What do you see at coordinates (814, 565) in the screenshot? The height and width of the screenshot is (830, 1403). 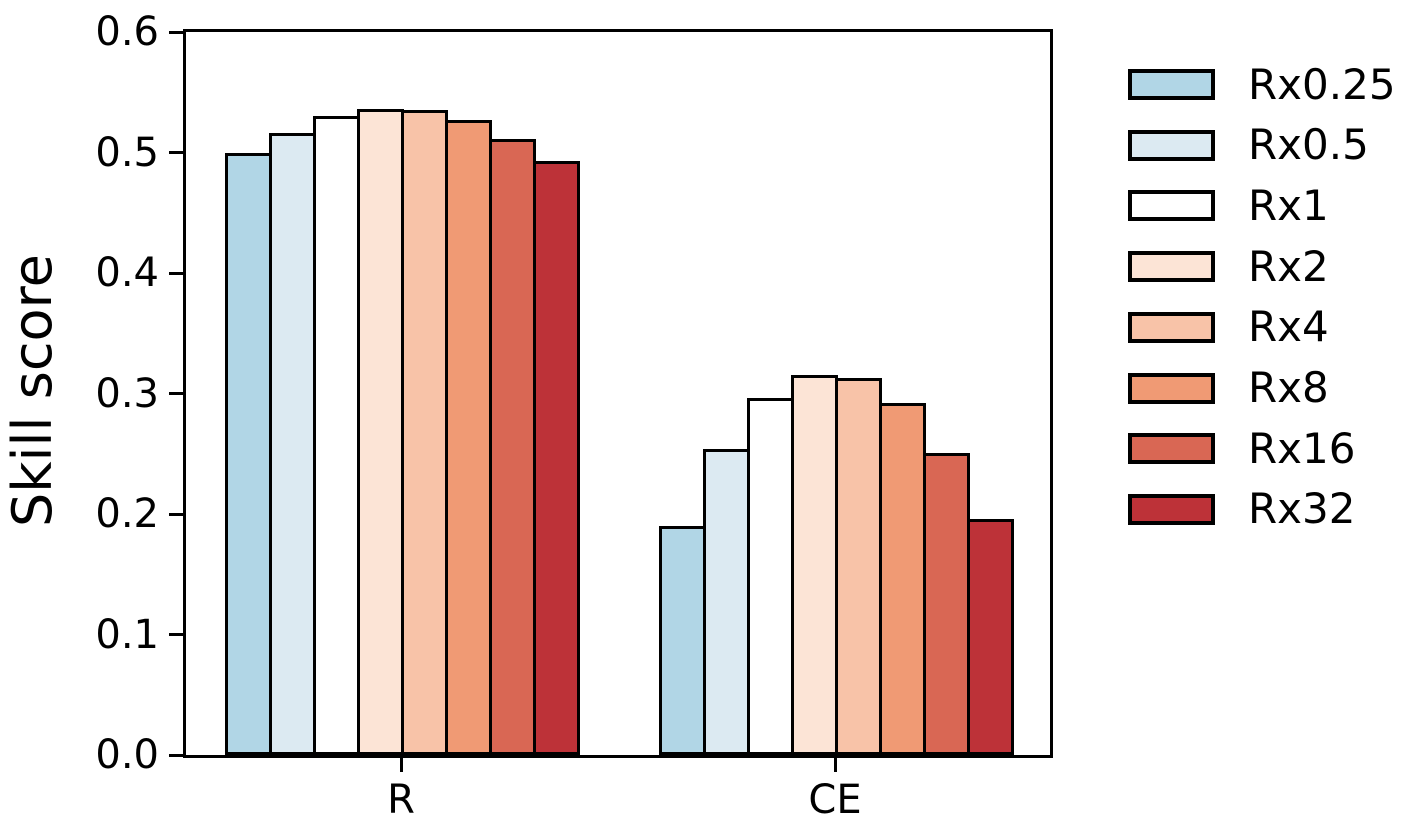 I see `bar-CE-Rx2` at bounding box center [814, 565].